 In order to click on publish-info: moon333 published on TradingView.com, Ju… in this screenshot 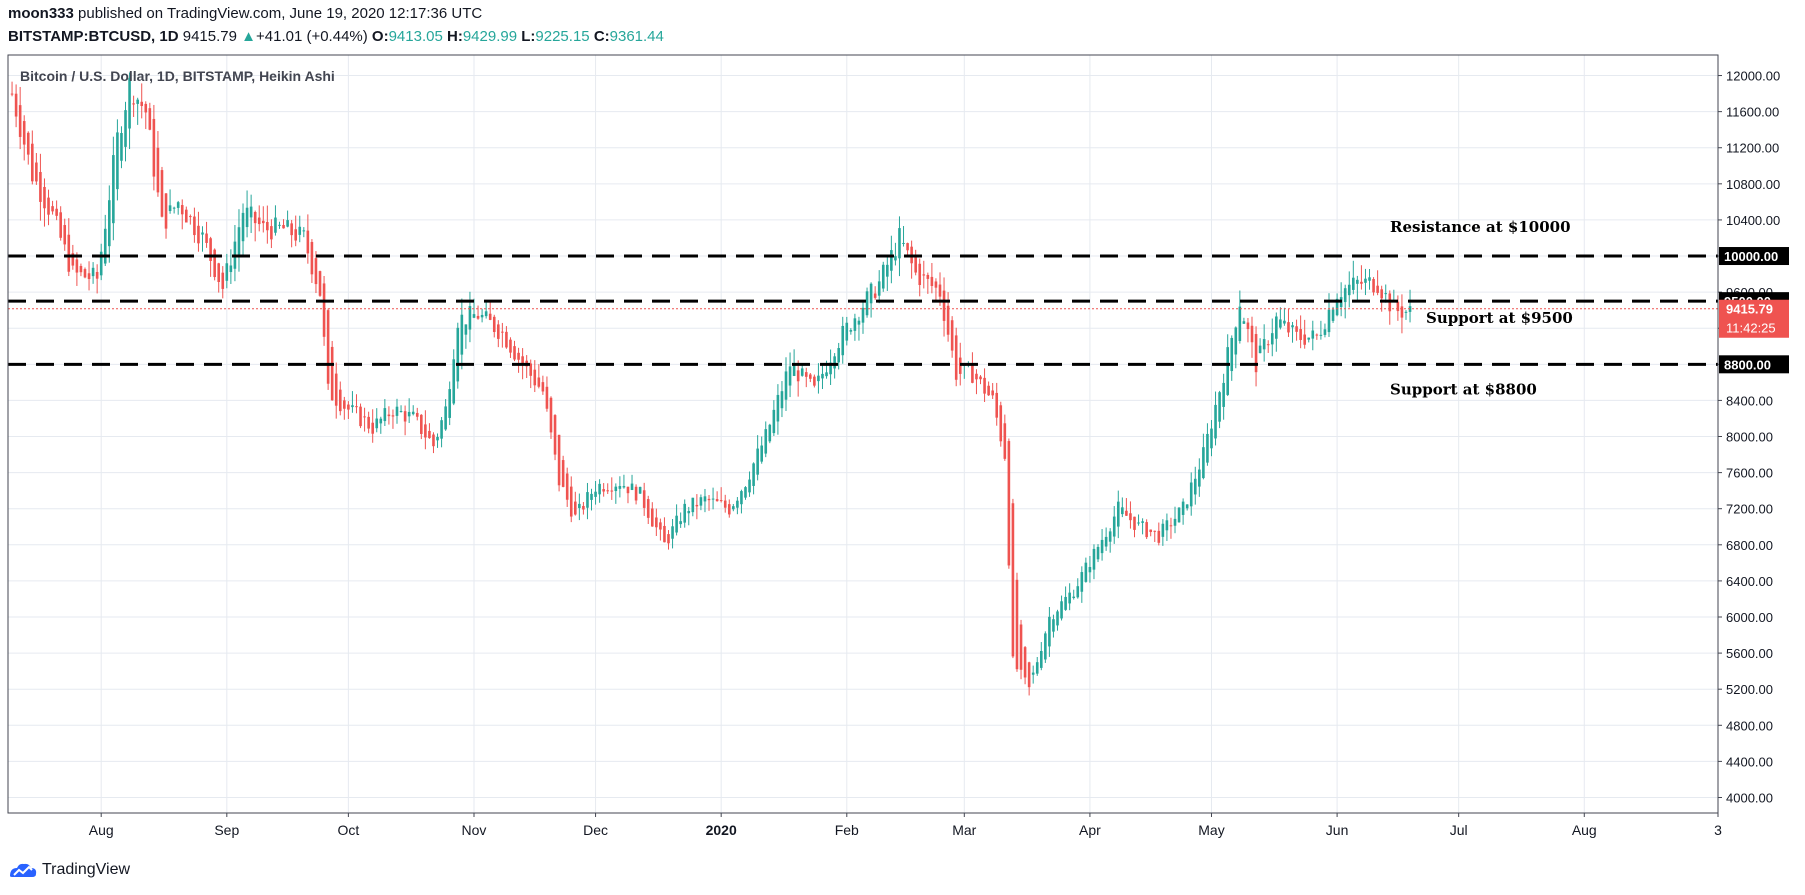, I will do `click(245, 13)`.